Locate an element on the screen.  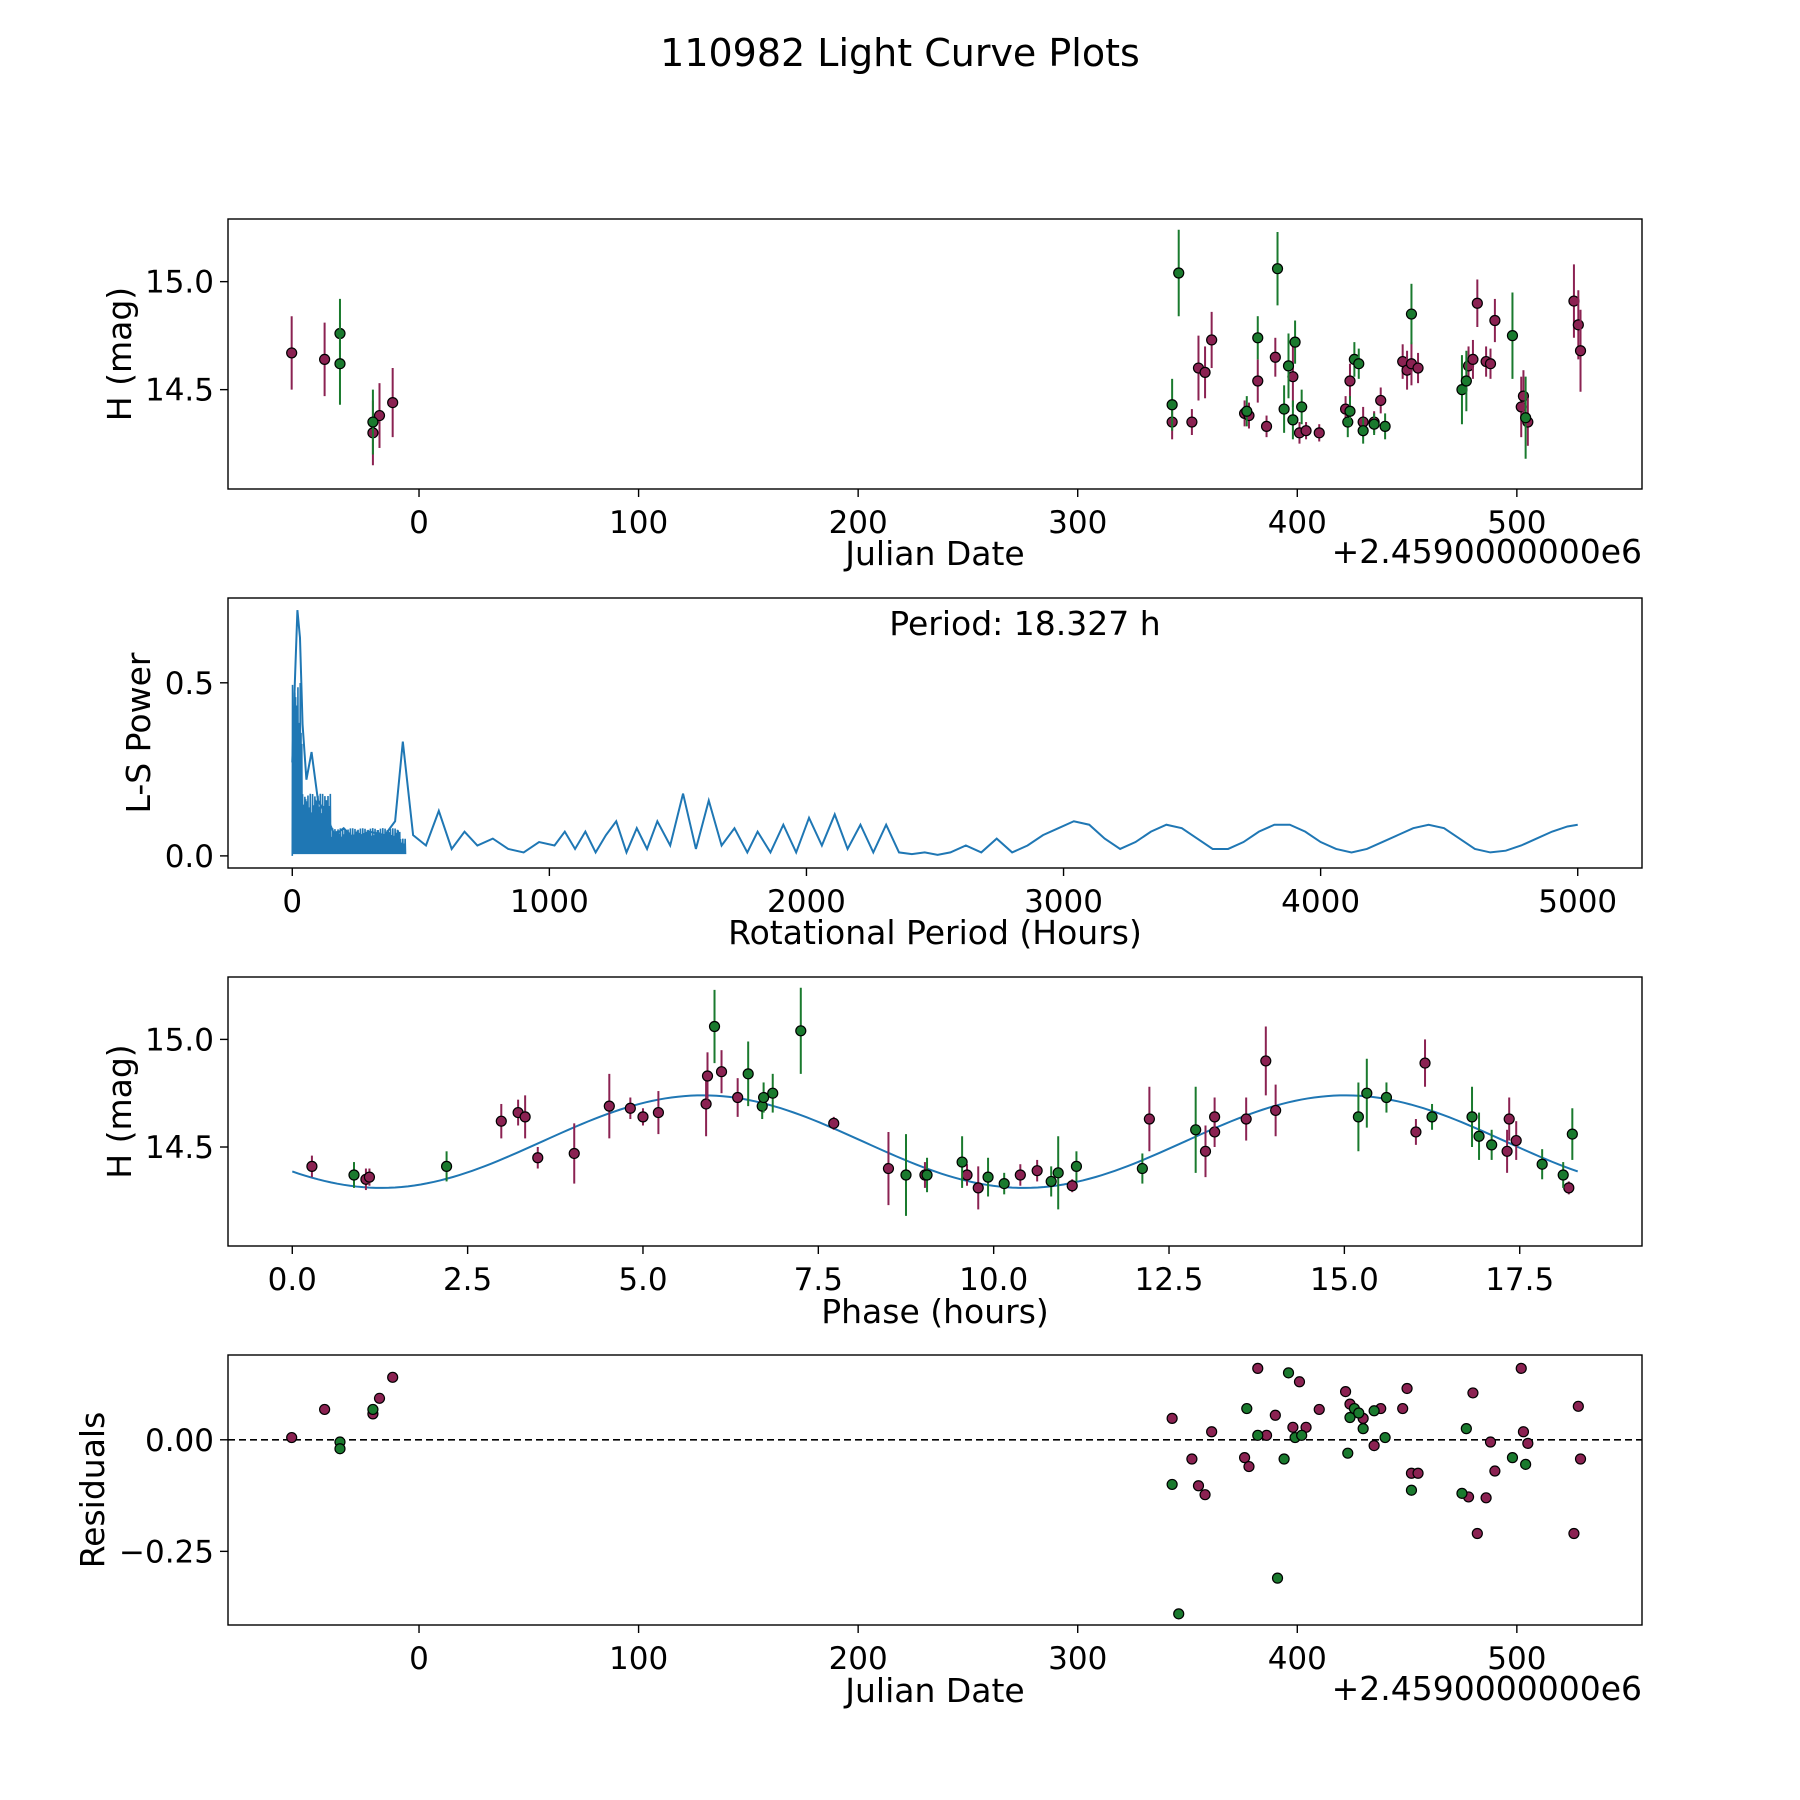
x-tick-label: 2000 is located at coordinates (806, 902).